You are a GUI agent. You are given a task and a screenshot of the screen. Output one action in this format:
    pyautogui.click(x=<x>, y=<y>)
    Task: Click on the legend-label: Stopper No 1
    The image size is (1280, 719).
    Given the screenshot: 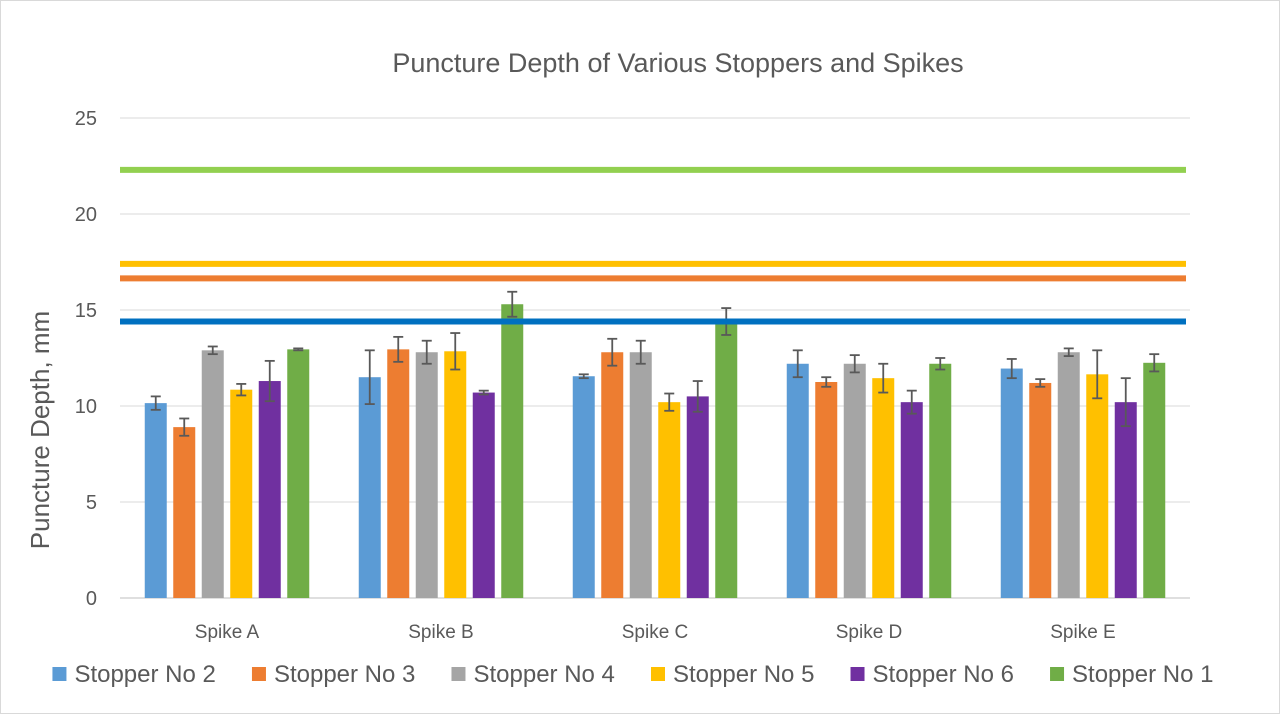 What is the action you would take?
    pyautogui.click(x=1142, y=674)
    